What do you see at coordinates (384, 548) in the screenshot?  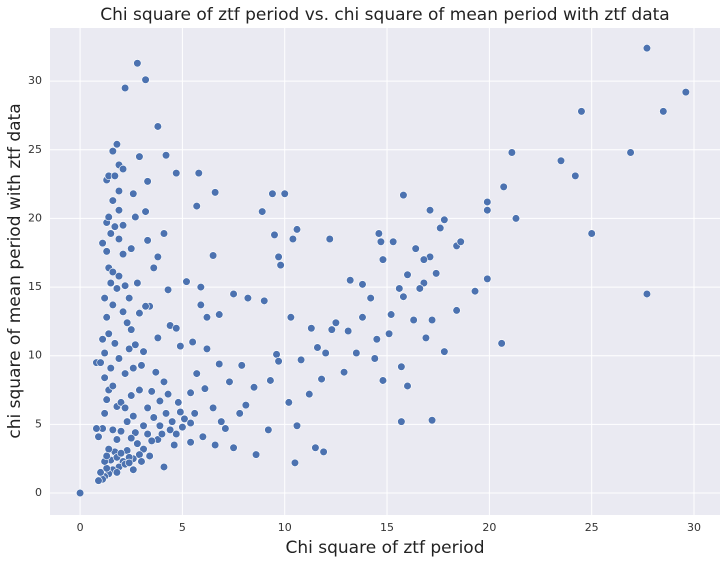 I see `x-axis-label: Chi square of ztf period` at bounding box center [384, 548].